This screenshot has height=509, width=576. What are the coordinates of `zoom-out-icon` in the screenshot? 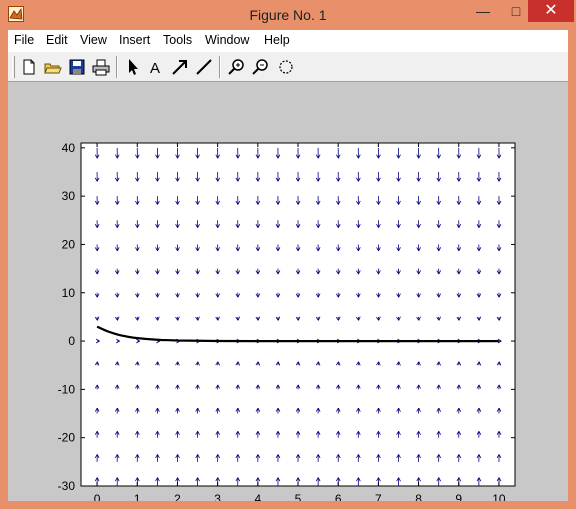 It's located at (261, 67).